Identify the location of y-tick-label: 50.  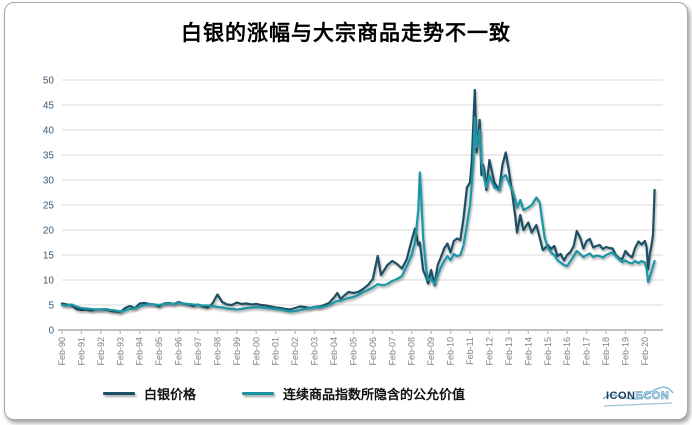
(49, 81).